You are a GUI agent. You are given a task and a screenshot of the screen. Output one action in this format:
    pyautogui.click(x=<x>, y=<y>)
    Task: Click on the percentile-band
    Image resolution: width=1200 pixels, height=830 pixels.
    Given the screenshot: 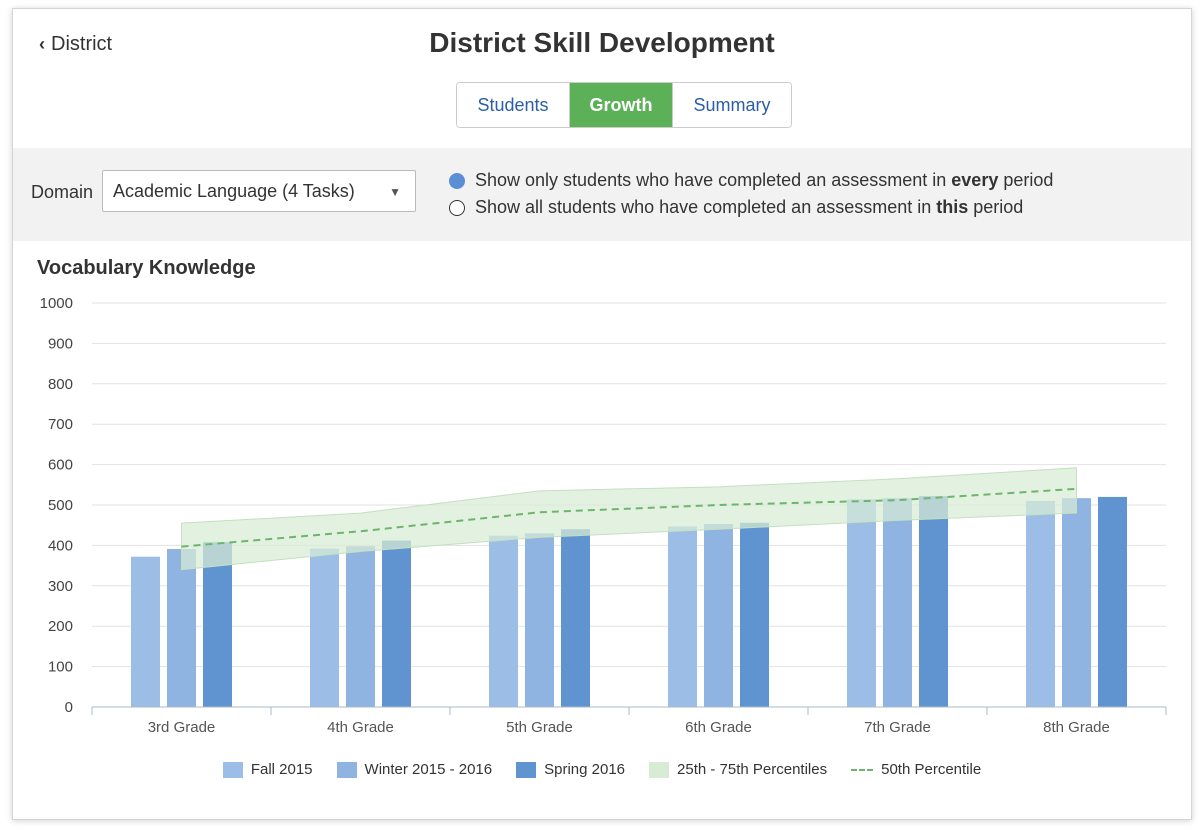 What is the action you would take?
    pyautogui.click(x=629, y=519)
    